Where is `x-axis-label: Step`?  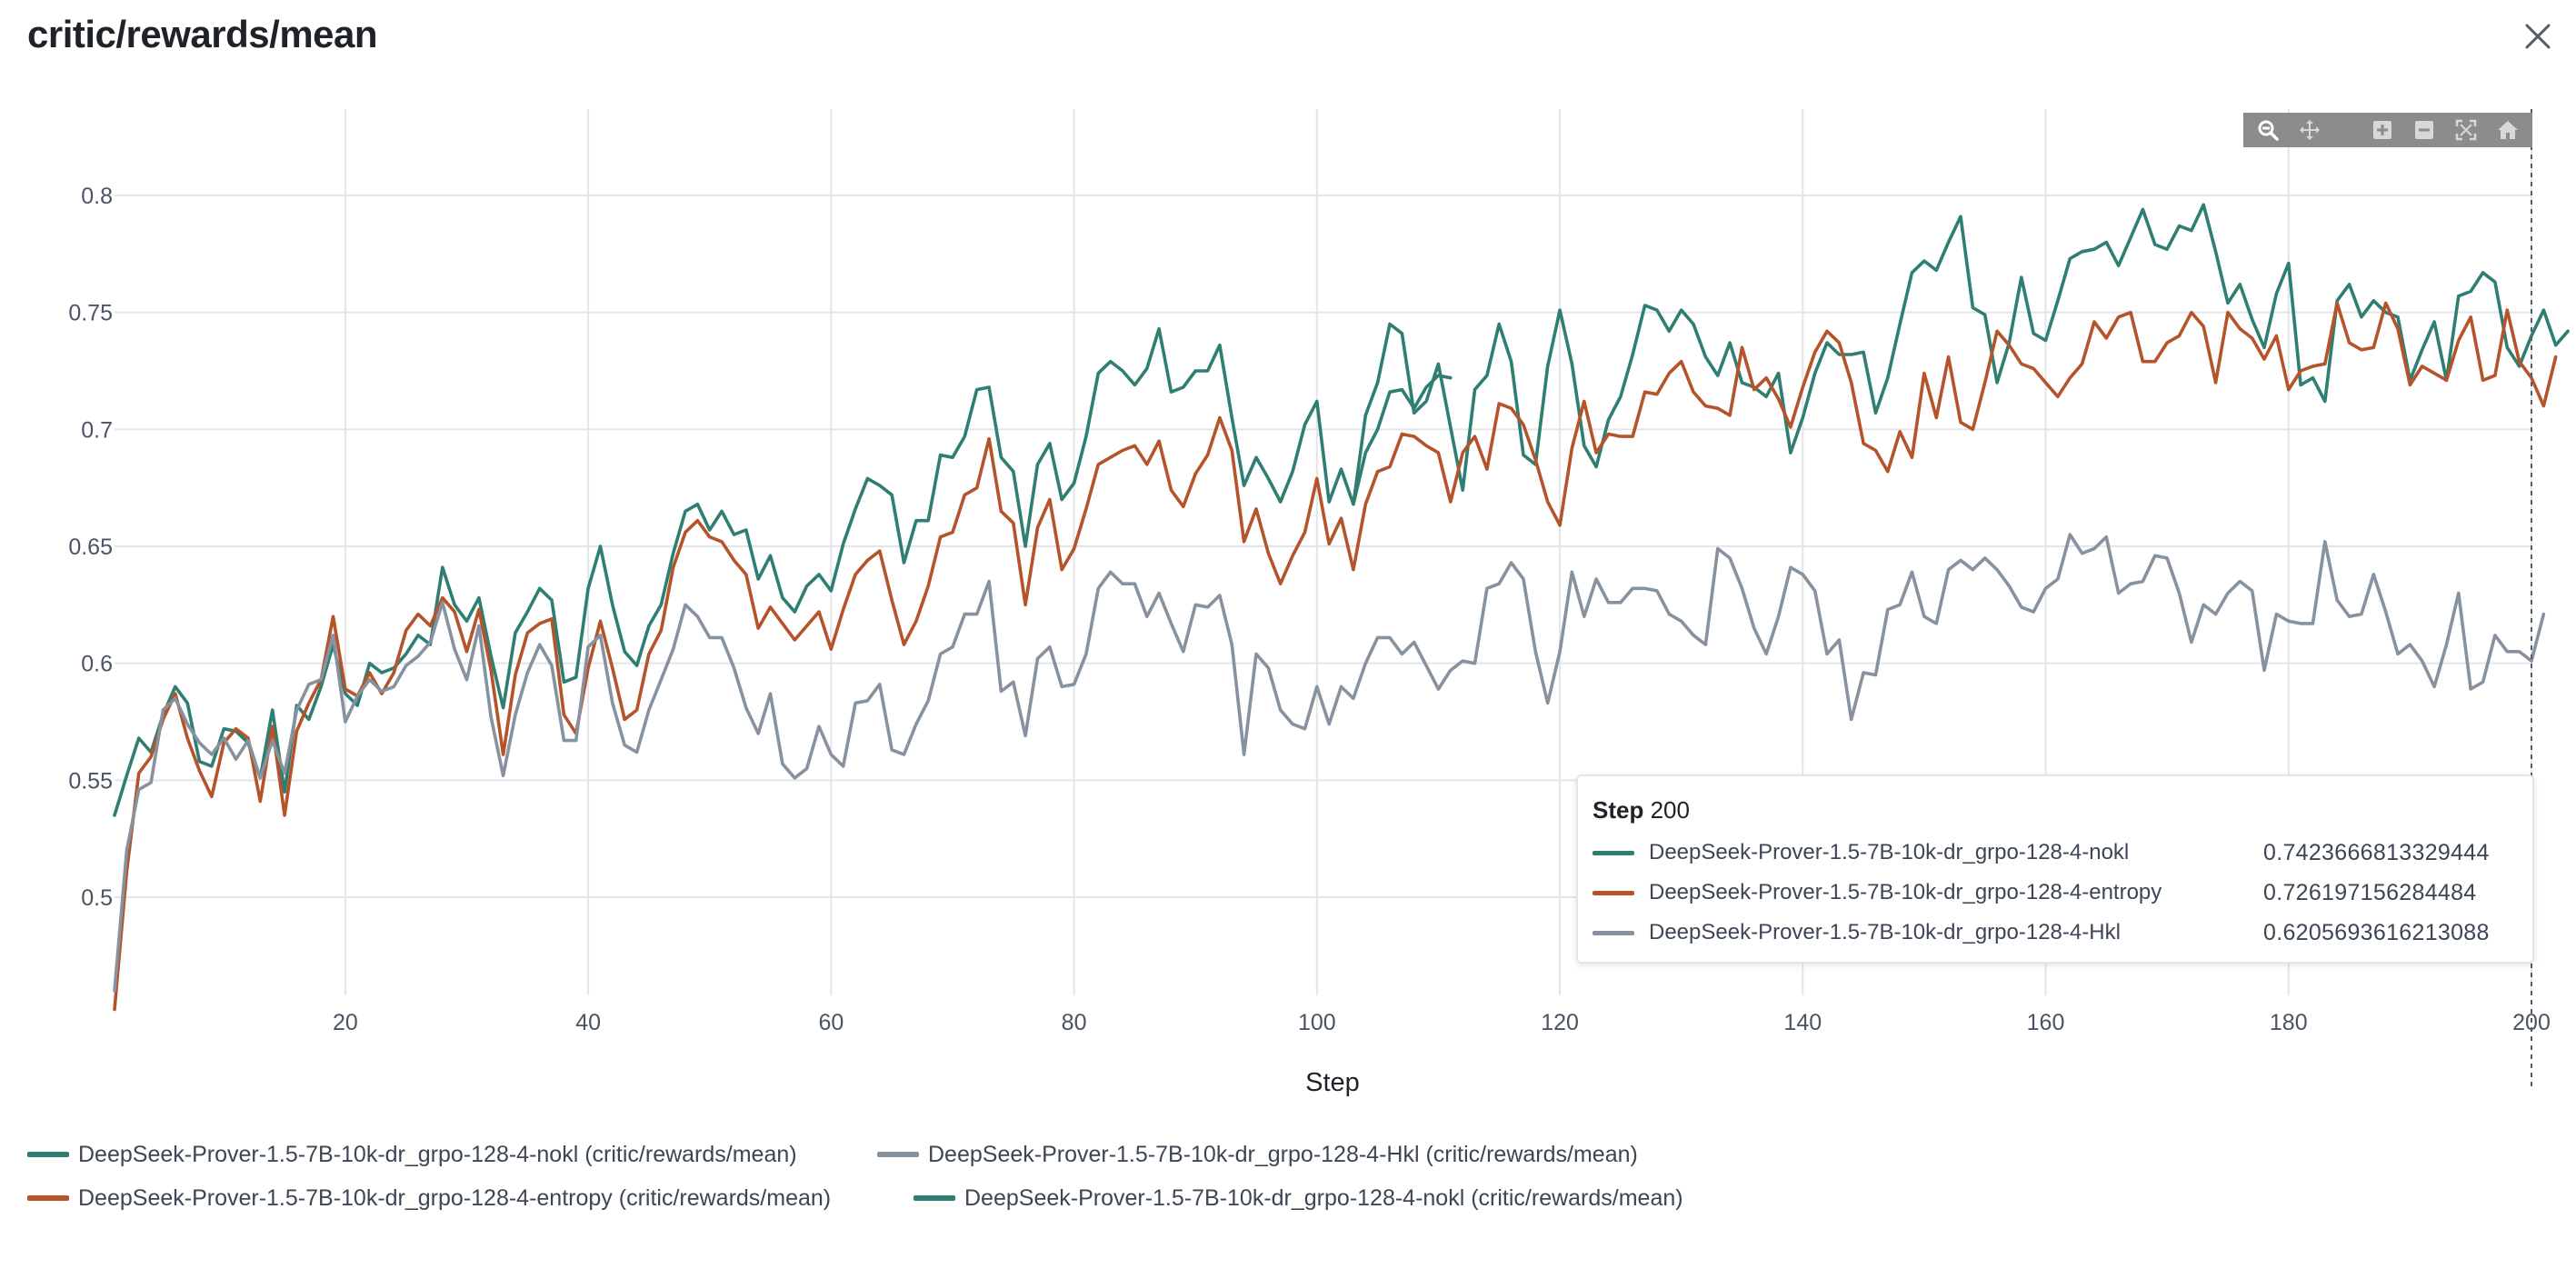 x-axis-label: Step is located at coordinates (1332, 1082).